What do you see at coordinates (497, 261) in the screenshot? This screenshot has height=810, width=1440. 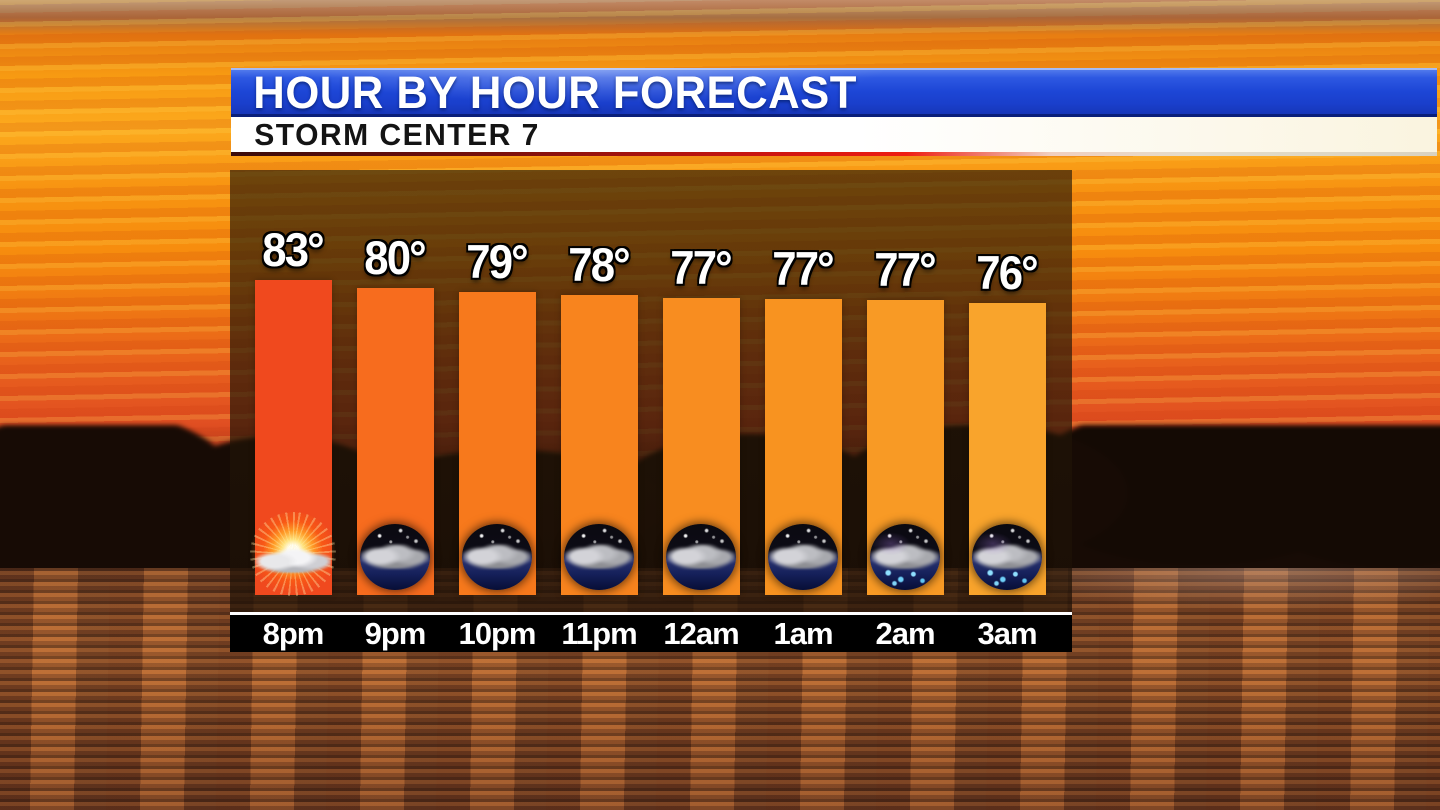 I see `temperature-label: 79°` at bounding box center [497, 261].